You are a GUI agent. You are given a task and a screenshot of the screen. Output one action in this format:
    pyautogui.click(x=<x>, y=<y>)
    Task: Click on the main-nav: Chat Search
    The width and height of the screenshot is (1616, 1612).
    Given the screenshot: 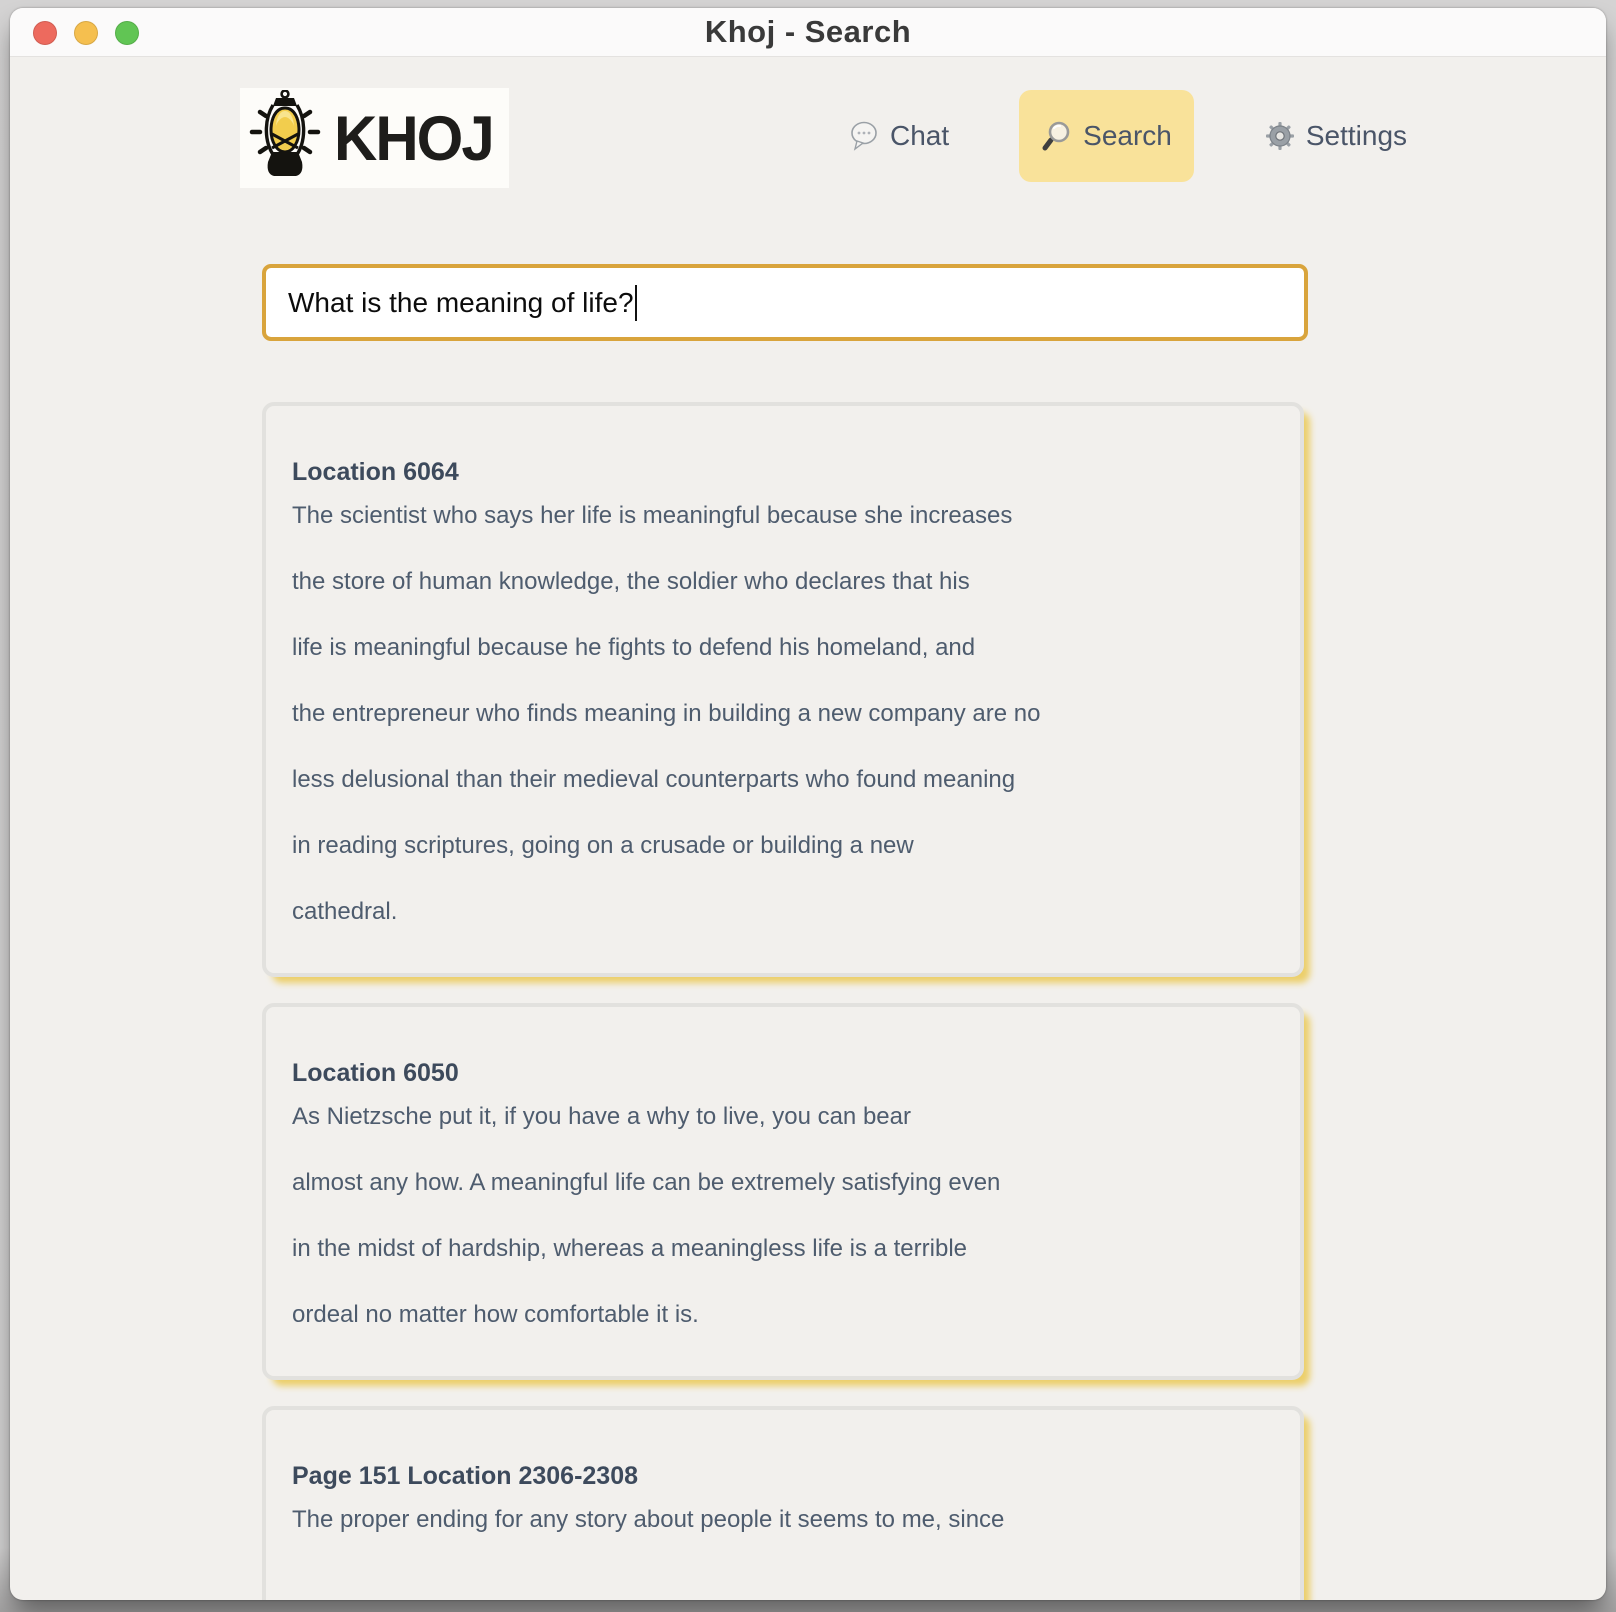 What is the action you would take?
    pyautogui.click(x=1127, y=136)
    